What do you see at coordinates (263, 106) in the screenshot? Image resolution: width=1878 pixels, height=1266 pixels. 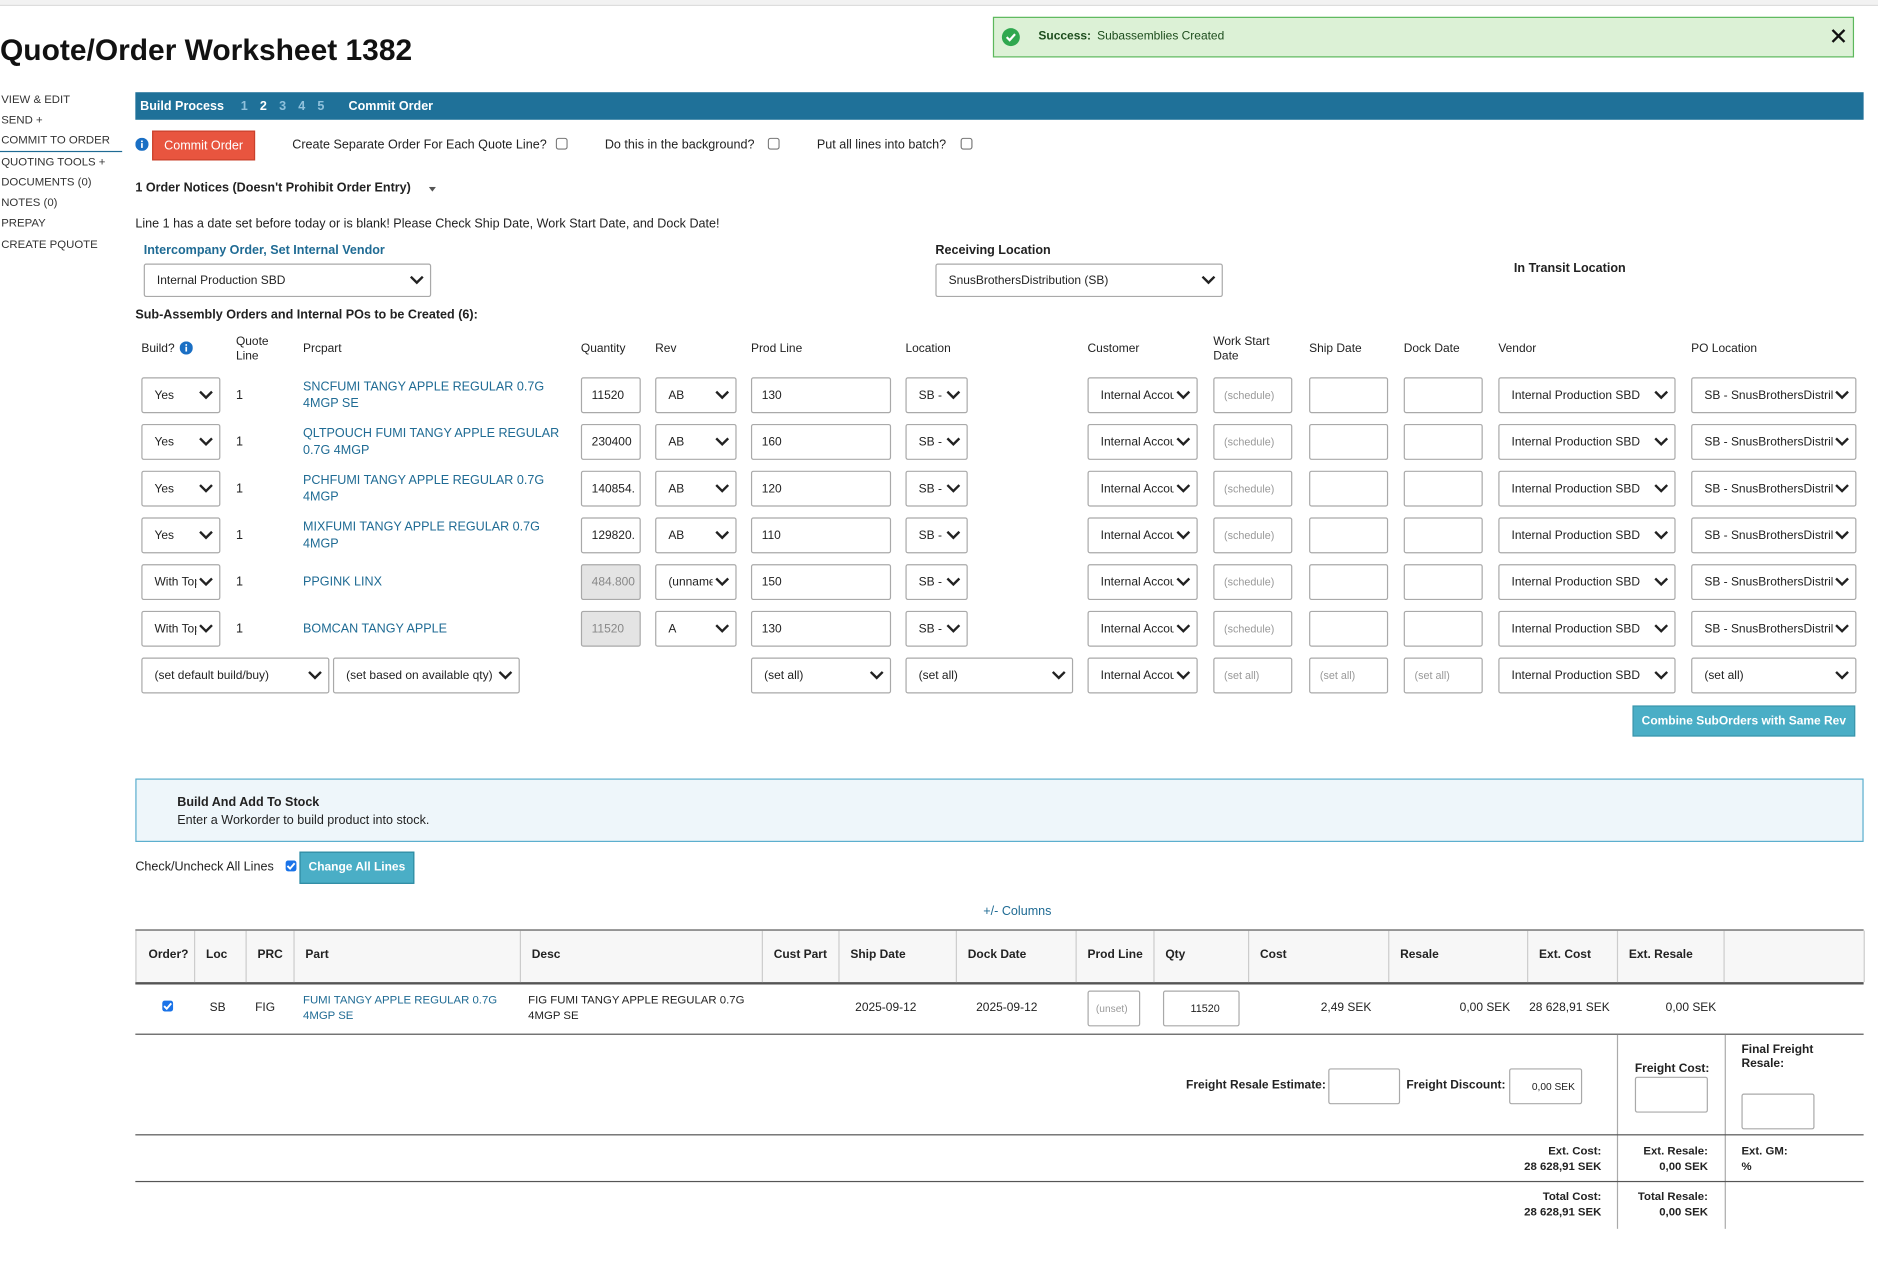 I see `process-step: 2` at bounding box center [263, 106].